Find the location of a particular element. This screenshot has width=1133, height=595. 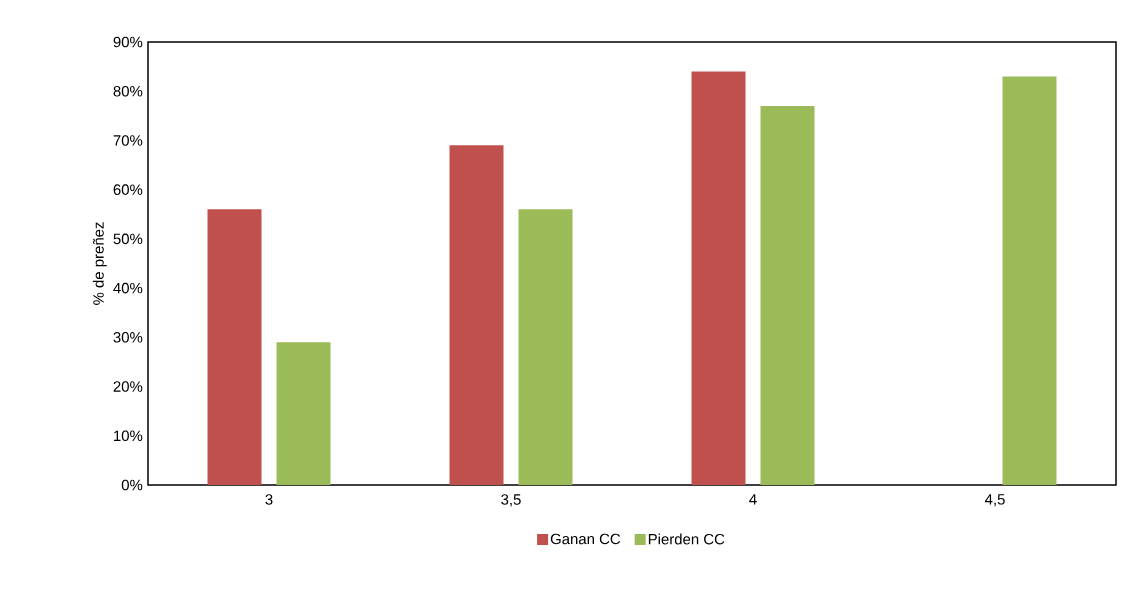

legend-label: Ganan CC is located at coordinates (585, 539).